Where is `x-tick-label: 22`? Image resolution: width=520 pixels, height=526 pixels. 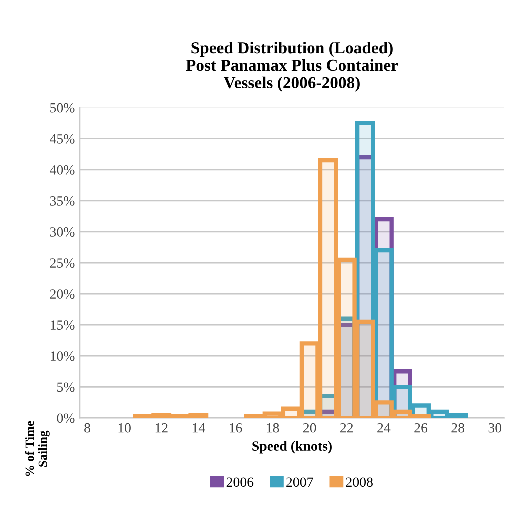 x-tick-label: 22 is located at coordinates (347, 428).